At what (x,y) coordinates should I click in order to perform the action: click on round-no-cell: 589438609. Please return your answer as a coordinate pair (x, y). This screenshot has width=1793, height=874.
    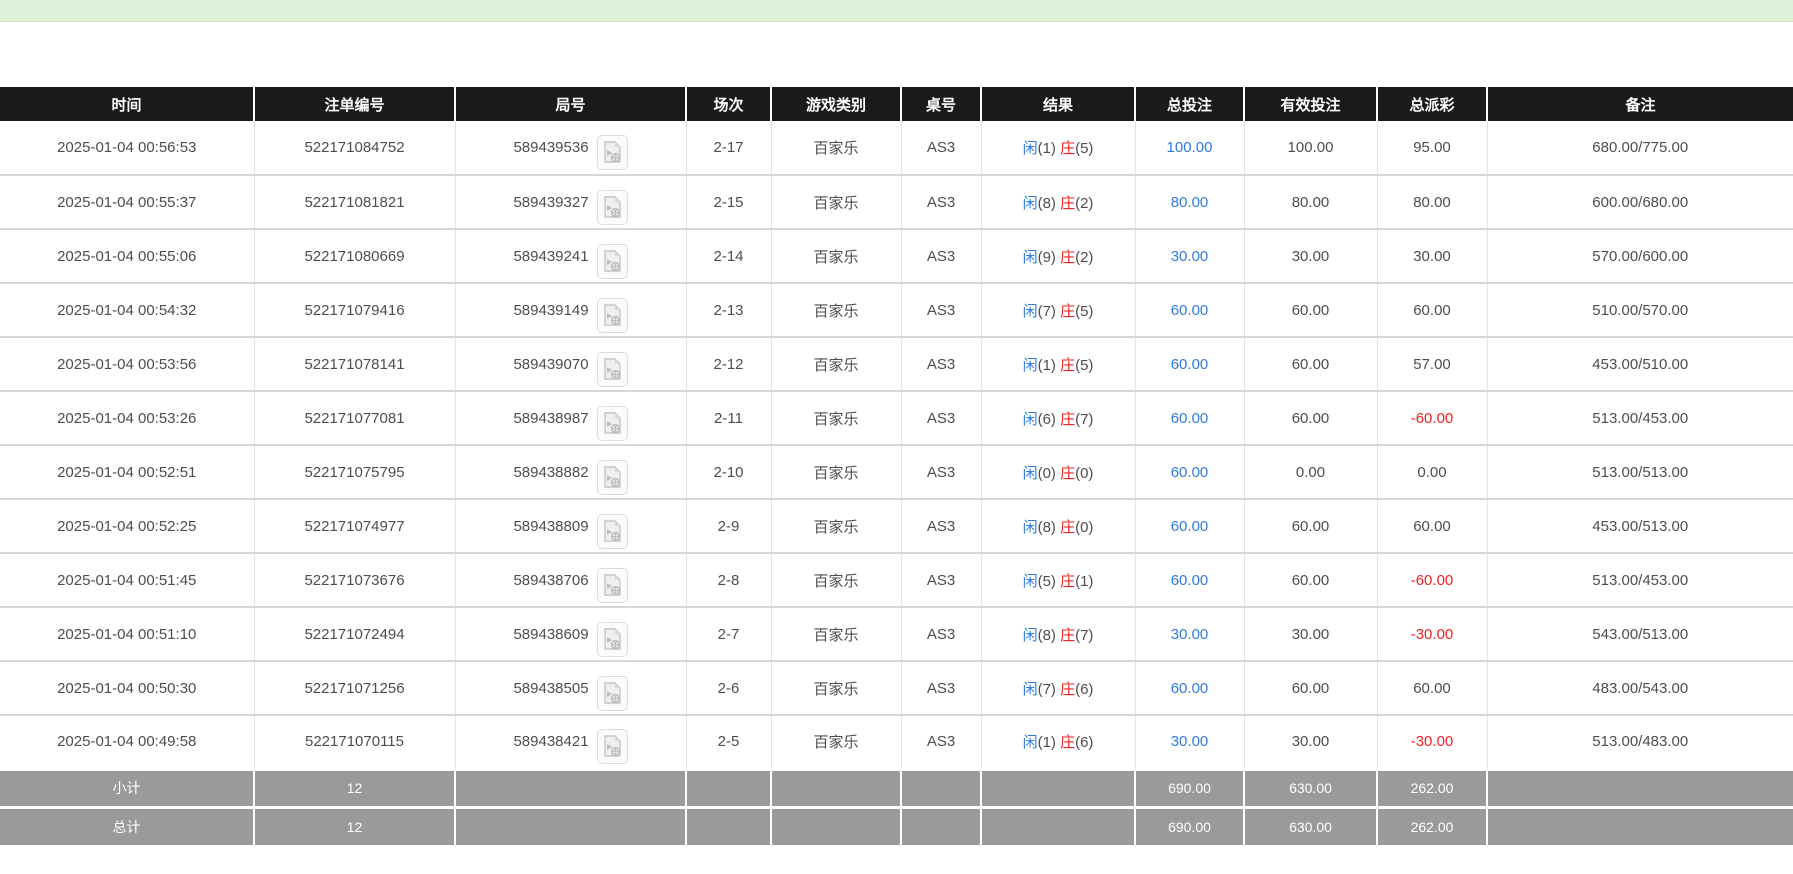
    Looking at the image, I should click on (571, 633).